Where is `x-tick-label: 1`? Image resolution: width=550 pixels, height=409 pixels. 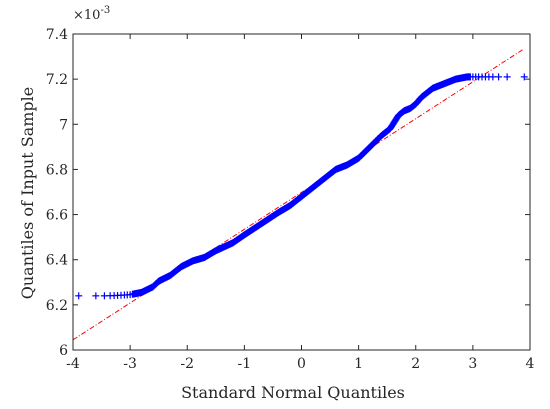
x-tick-label: 1 is located at coordinates (358, 364).